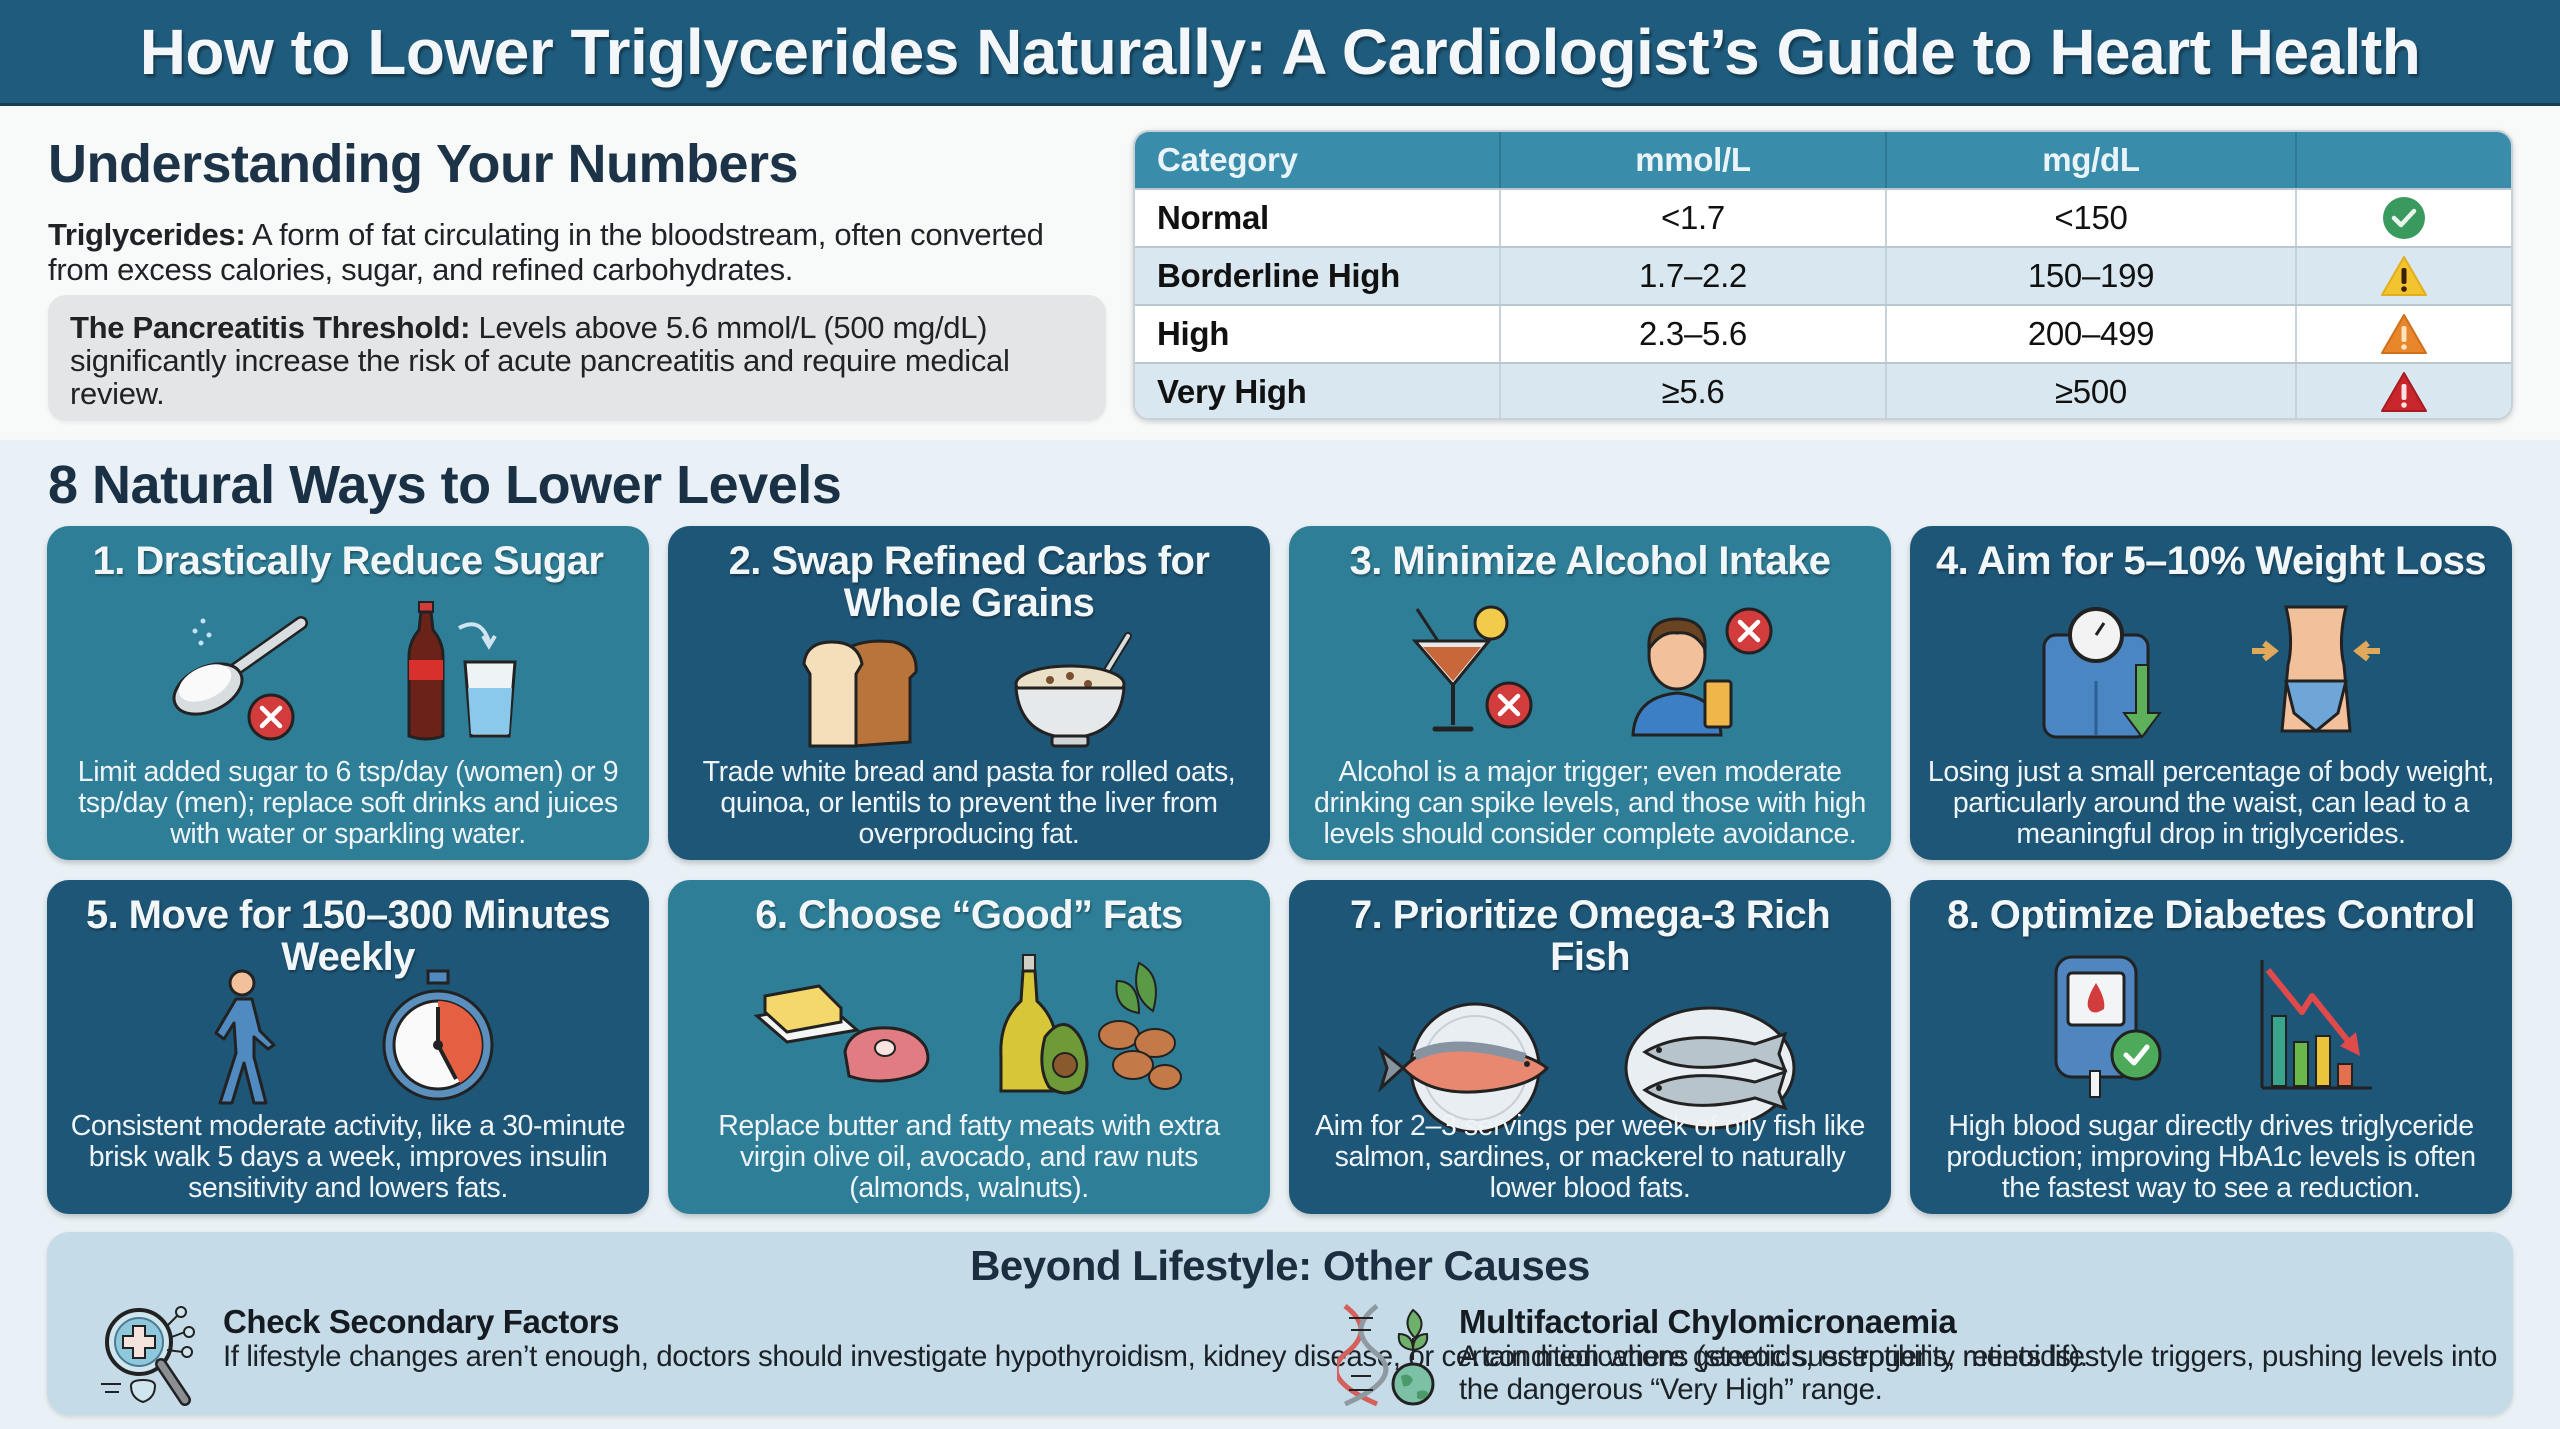  I want to click on check-circle-icon, so click(2404, 218).